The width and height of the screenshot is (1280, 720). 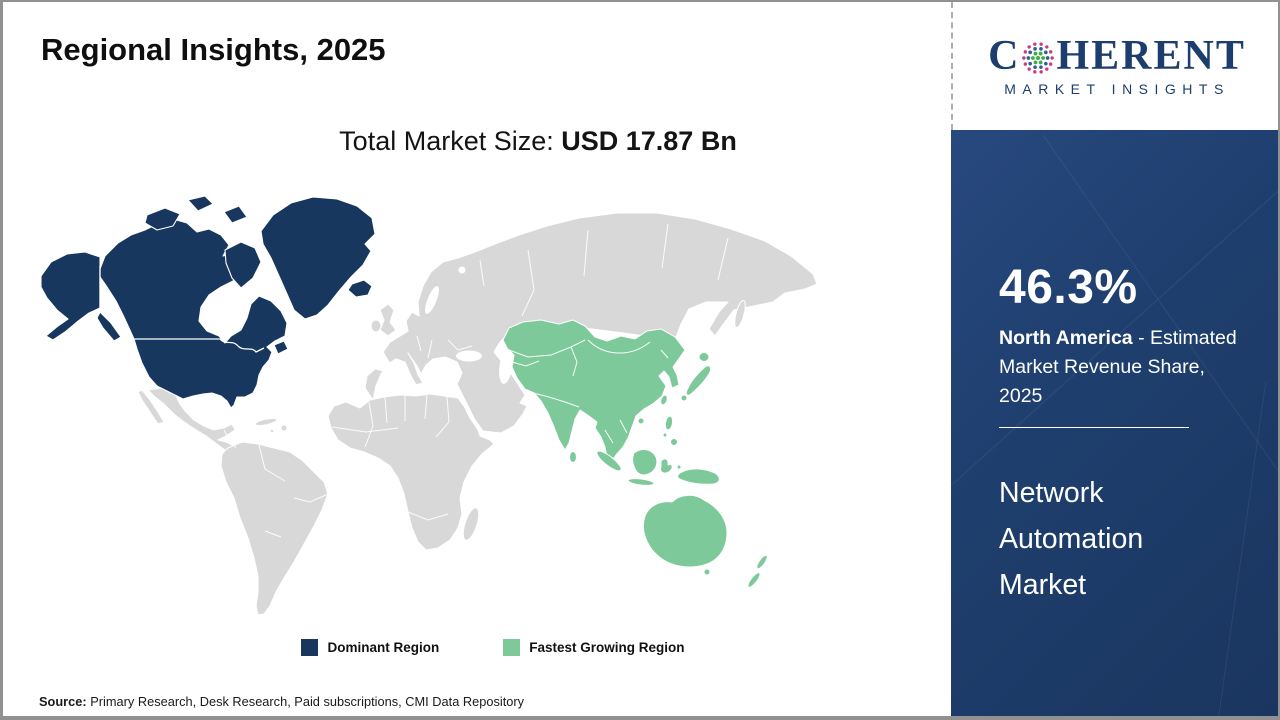 What do you see at coordinates (70, 296) in the screenshot?
I see `alaska` at bounding box center [70, 296].